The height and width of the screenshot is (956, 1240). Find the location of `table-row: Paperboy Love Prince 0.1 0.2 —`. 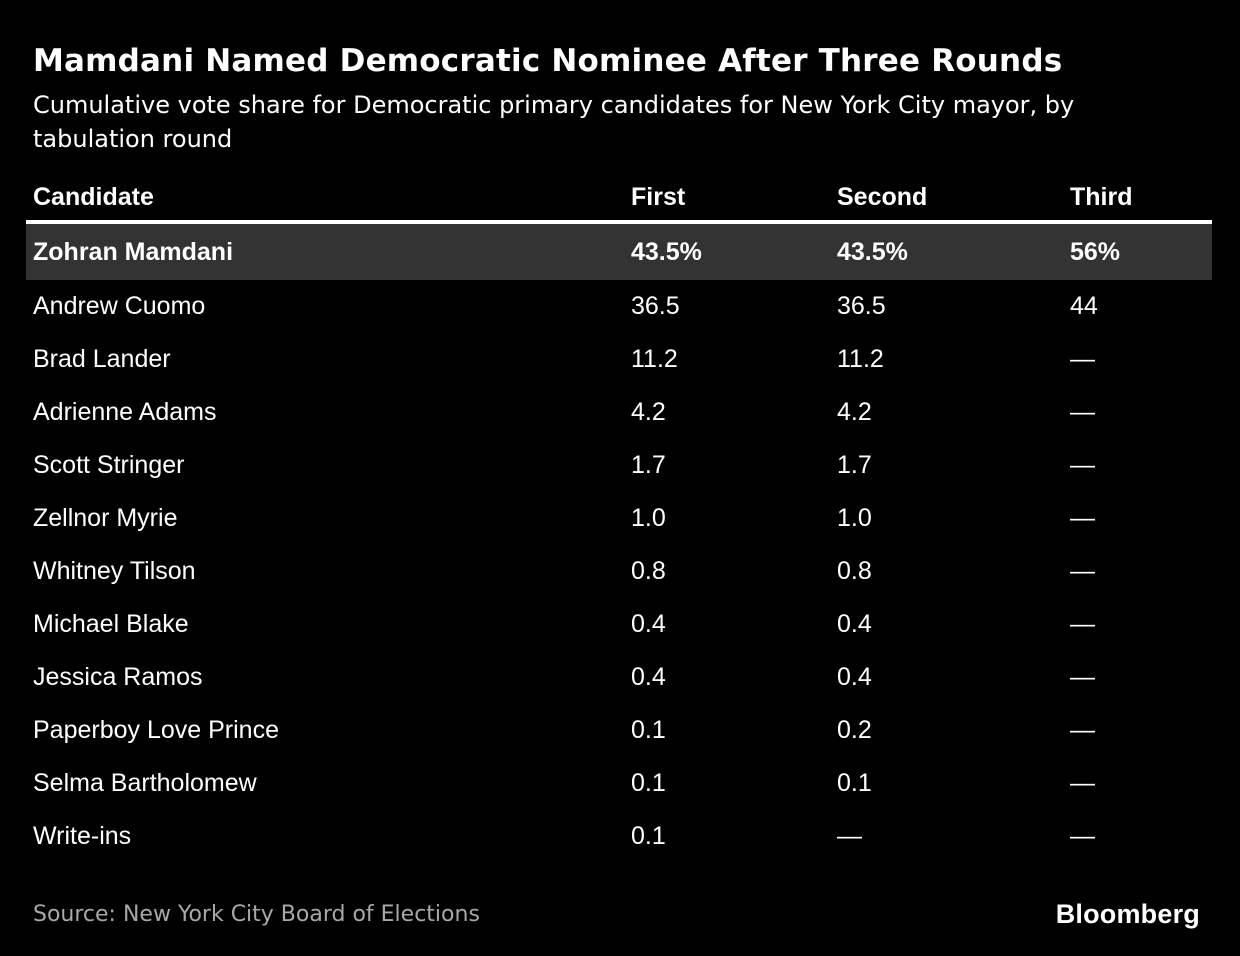

table-row: Paperboy Love Prince 0.1 0.2 — is located at coordinates (619, 730).